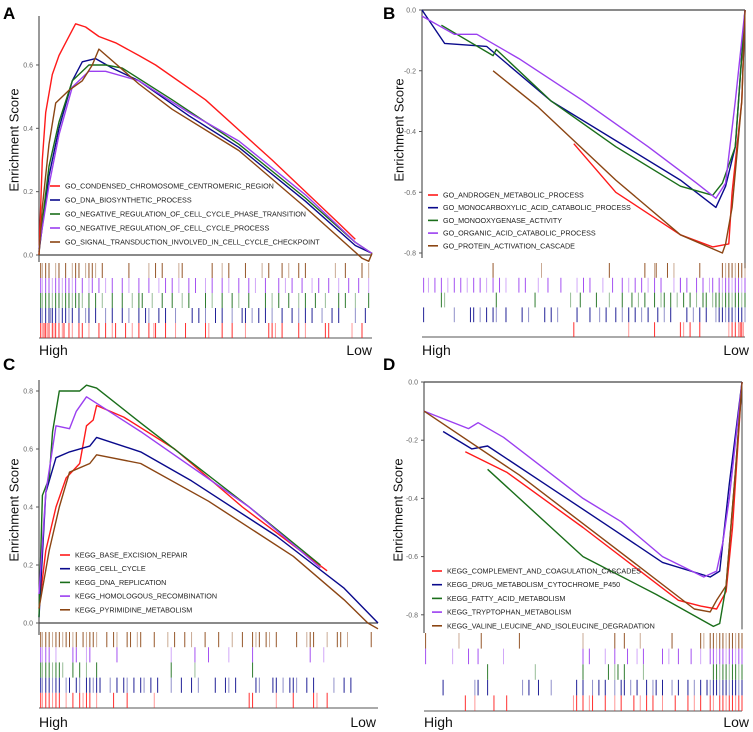  Describe the element at coordinates (133, 609) in the screenshot. I see `legend-label: KEGG_PYRIMIDINE_METABOLISM` at that location.